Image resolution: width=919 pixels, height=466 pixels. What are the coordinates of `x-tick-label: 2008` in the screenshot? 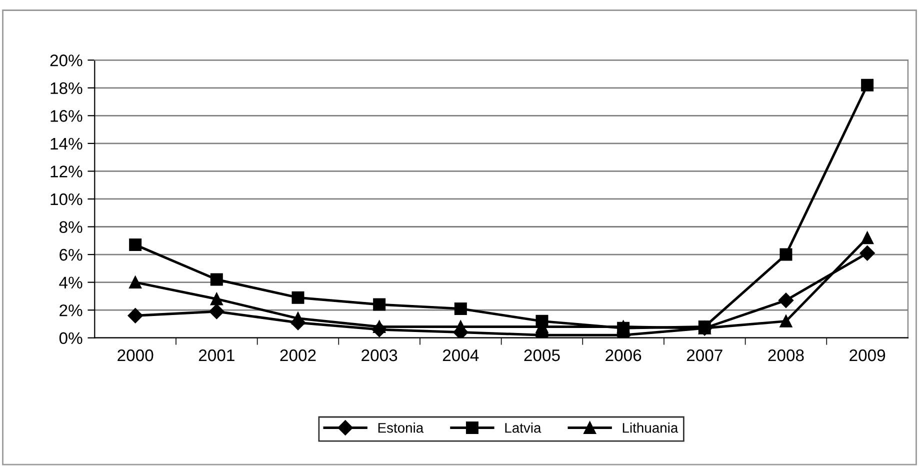 It's located at (786, 355).